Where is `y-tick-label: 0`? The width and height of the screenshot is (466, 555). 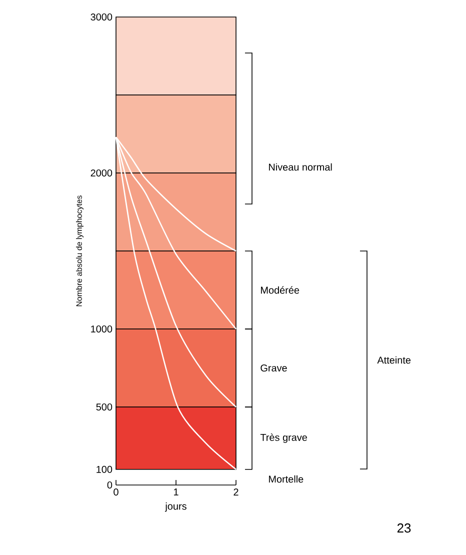
y-tick-label: 0 is located at coordinates (109, 485).